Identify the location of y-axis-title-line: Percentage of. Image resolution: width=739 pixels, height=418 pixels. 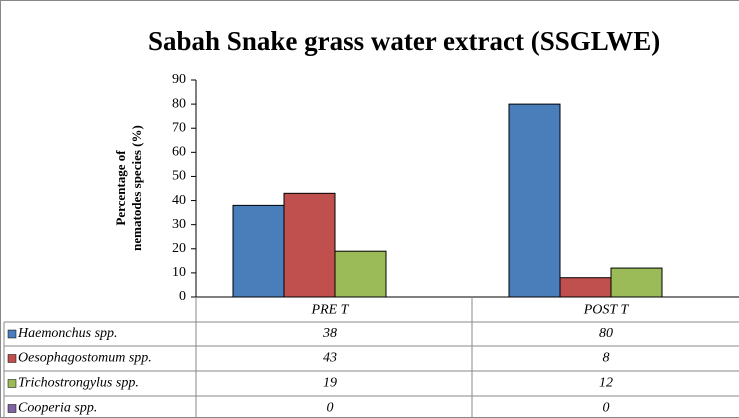
(120, 188).